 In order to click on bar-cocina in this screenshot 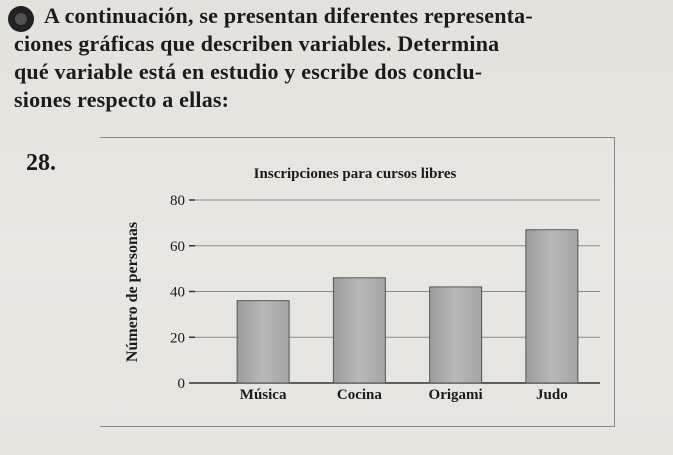, I will do `click(359, 330)`.